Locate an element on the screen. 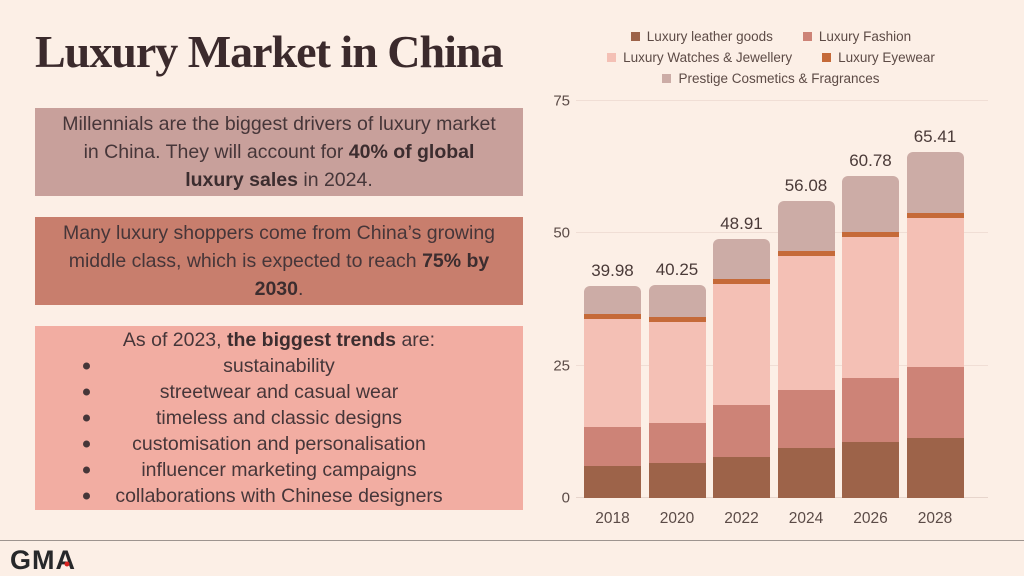 This screenshot has height=576, width=1024. legend-item-luxury-eyewear: Luxury Eyewear is located at coordinates (878, 57).